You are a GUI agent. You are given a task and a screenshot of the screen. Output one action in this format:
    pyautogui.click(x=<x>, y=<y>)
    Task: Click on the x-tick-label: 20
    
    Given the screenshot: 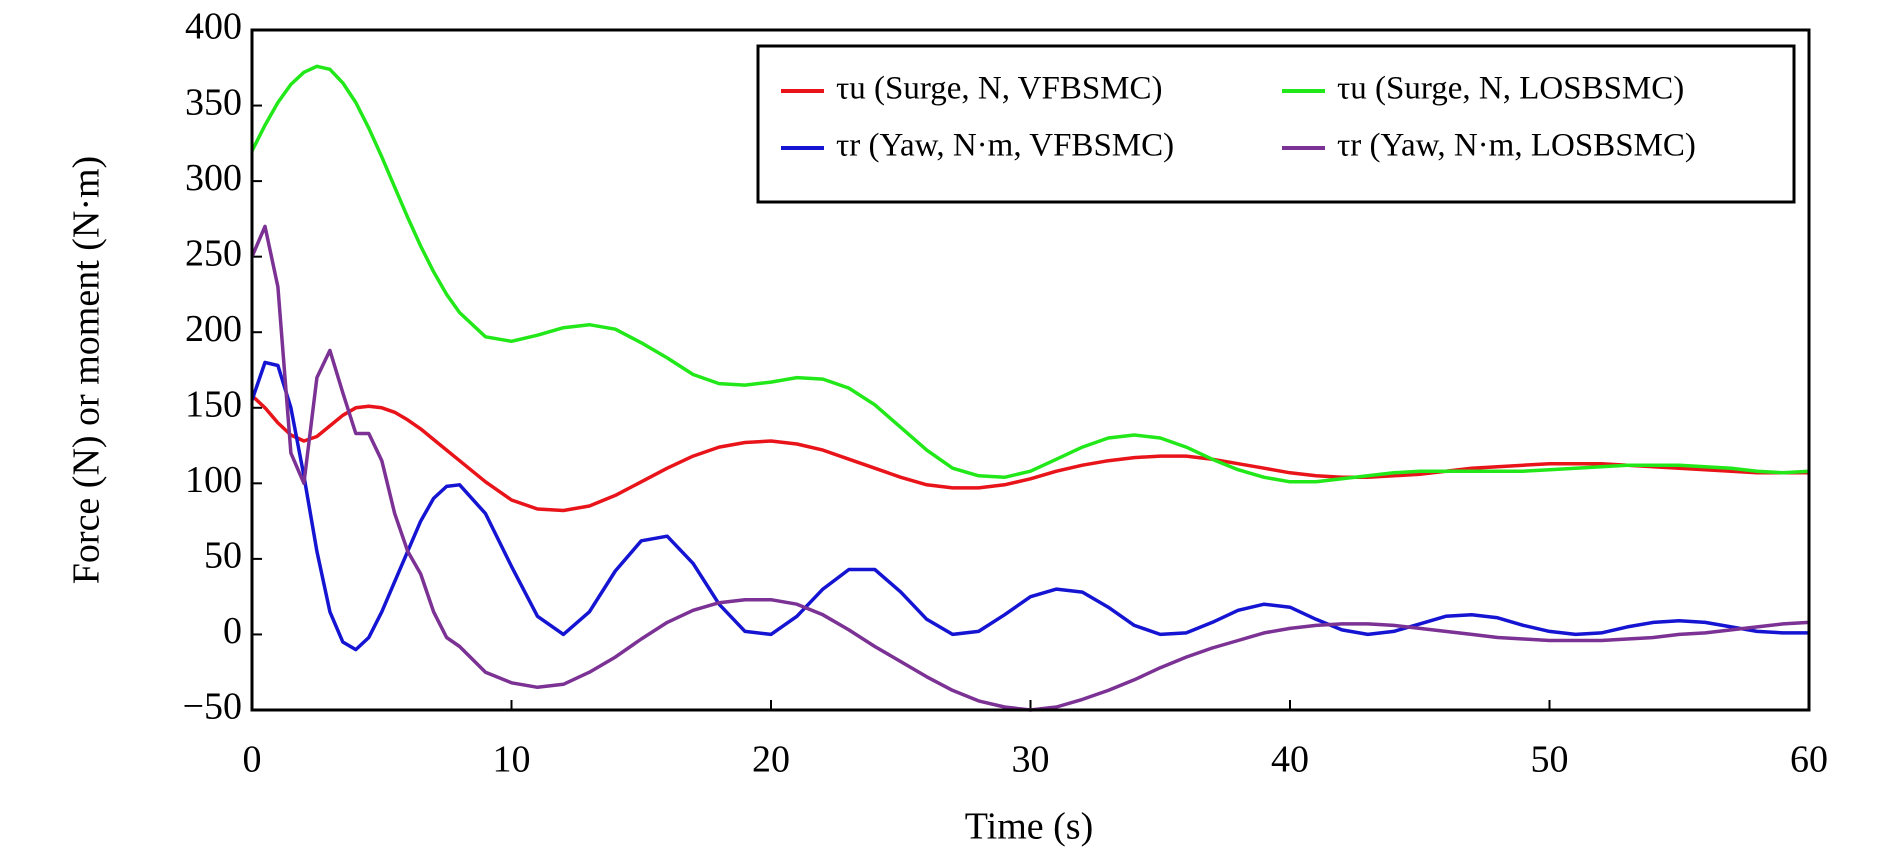 What is the action you would take?
    pyautogui.click(x=771, y=760)
    